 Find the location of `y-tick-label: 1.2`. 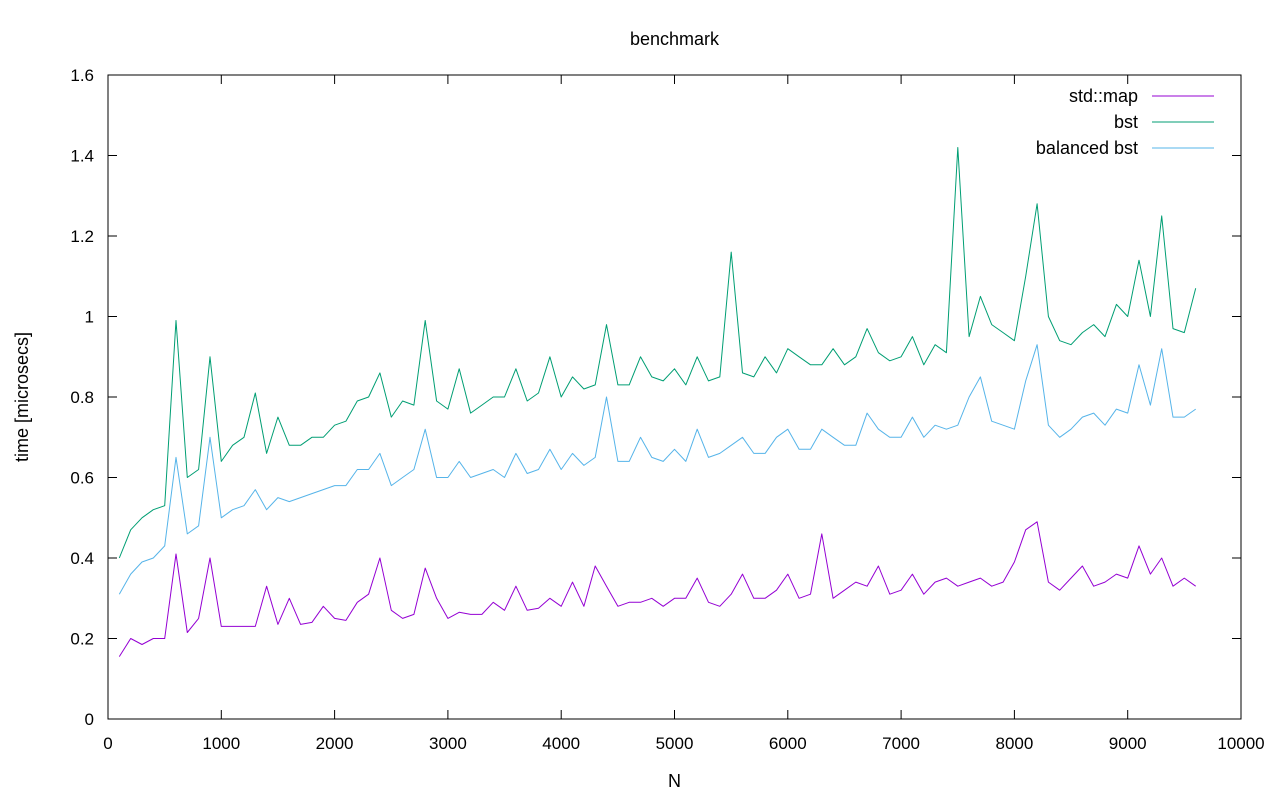

y-tick-label: 1.2 is located at coordinates (82, 236).